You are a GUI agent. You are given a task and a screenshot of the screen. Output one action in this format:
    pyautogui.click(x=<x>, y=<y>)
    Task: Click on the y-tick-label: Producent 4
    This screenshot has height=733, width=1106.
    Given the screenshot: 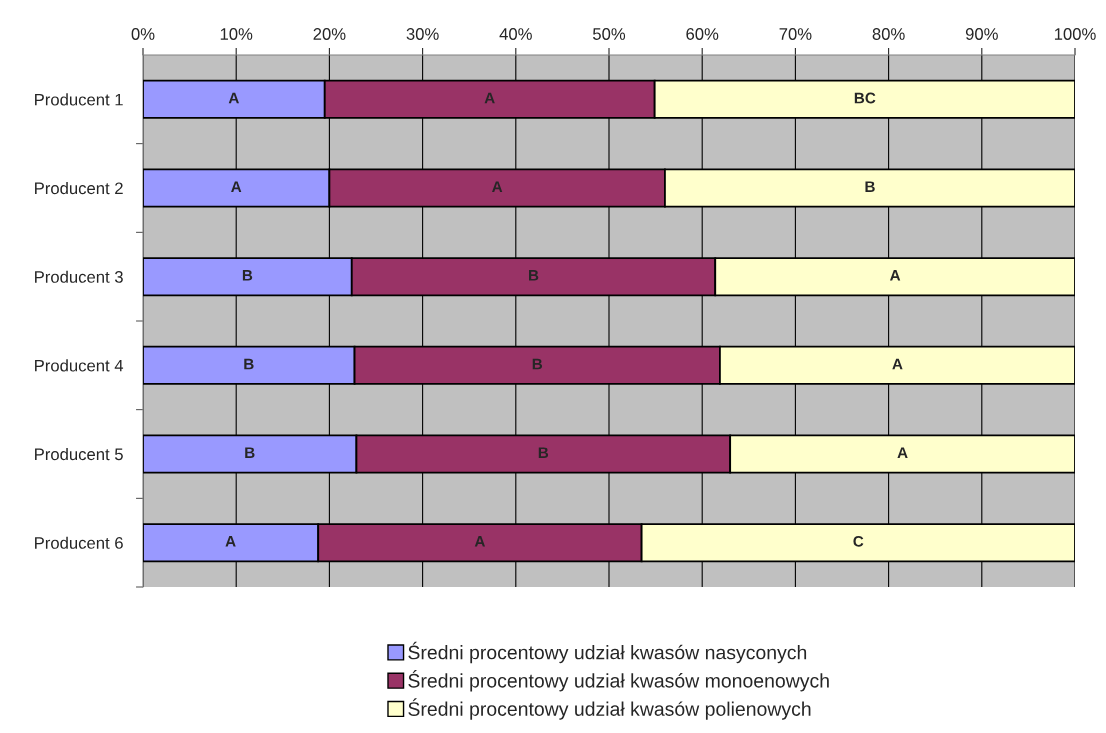 What is the action you would take?
    pyautogui.click(x=79, y=365)
    